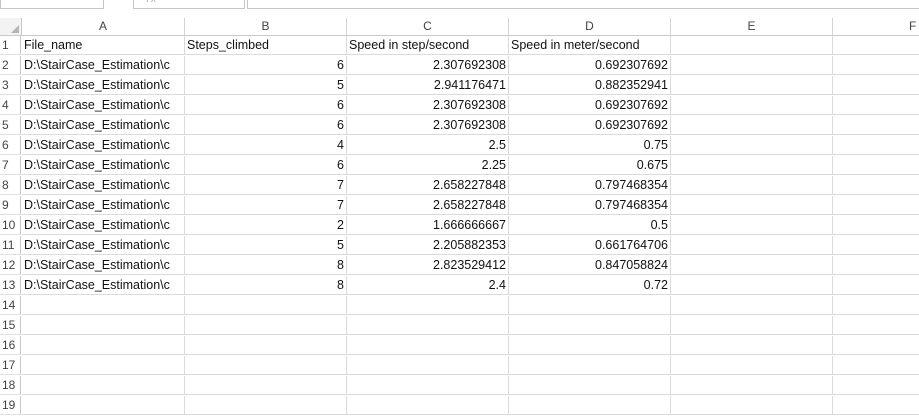 The width and height of the screenshot is (919, 416). What do you see at coordinates (266, 27) in the screenshot?
I see `column-header-b: B` at bounding box center [266, 27].